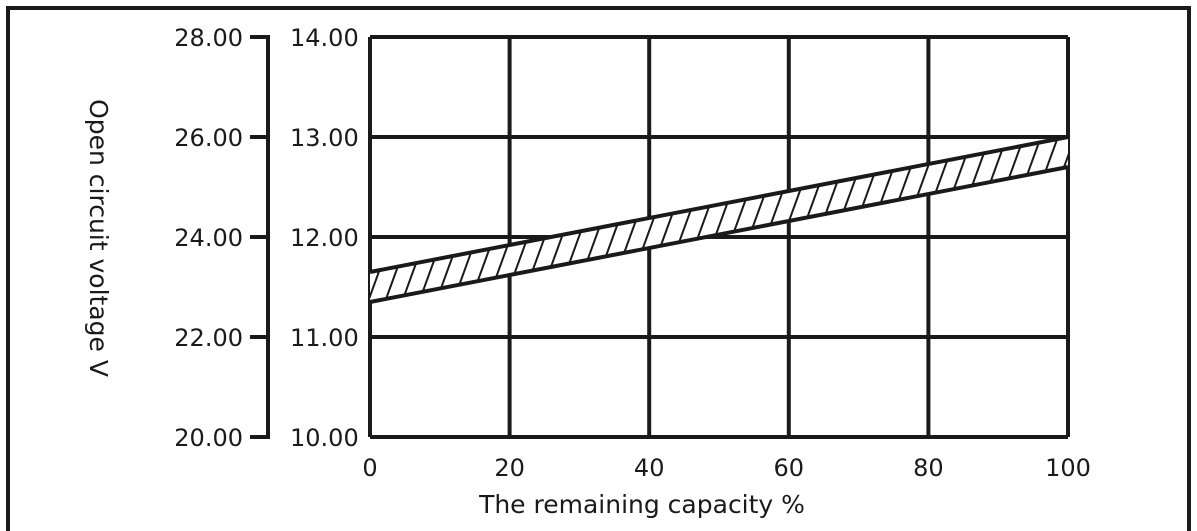 Image resolution: width=1197 pixels, height=531 pixels. What do you see at coordinates (260, 237) in the screenshot?
I see `axes-layer` at bounding box center [260, 237].